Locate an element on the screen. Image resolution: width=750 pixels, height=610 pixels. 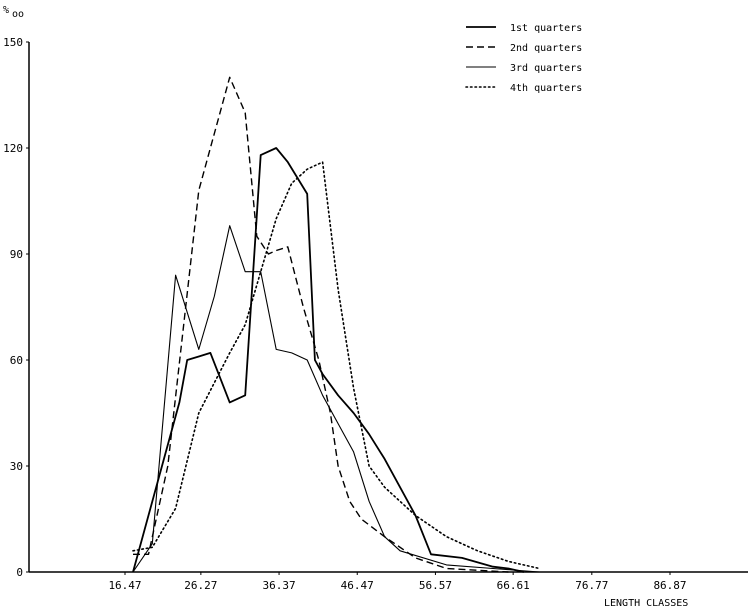
y-axis-label-suffix: oo is located at coordinates (18, 14).